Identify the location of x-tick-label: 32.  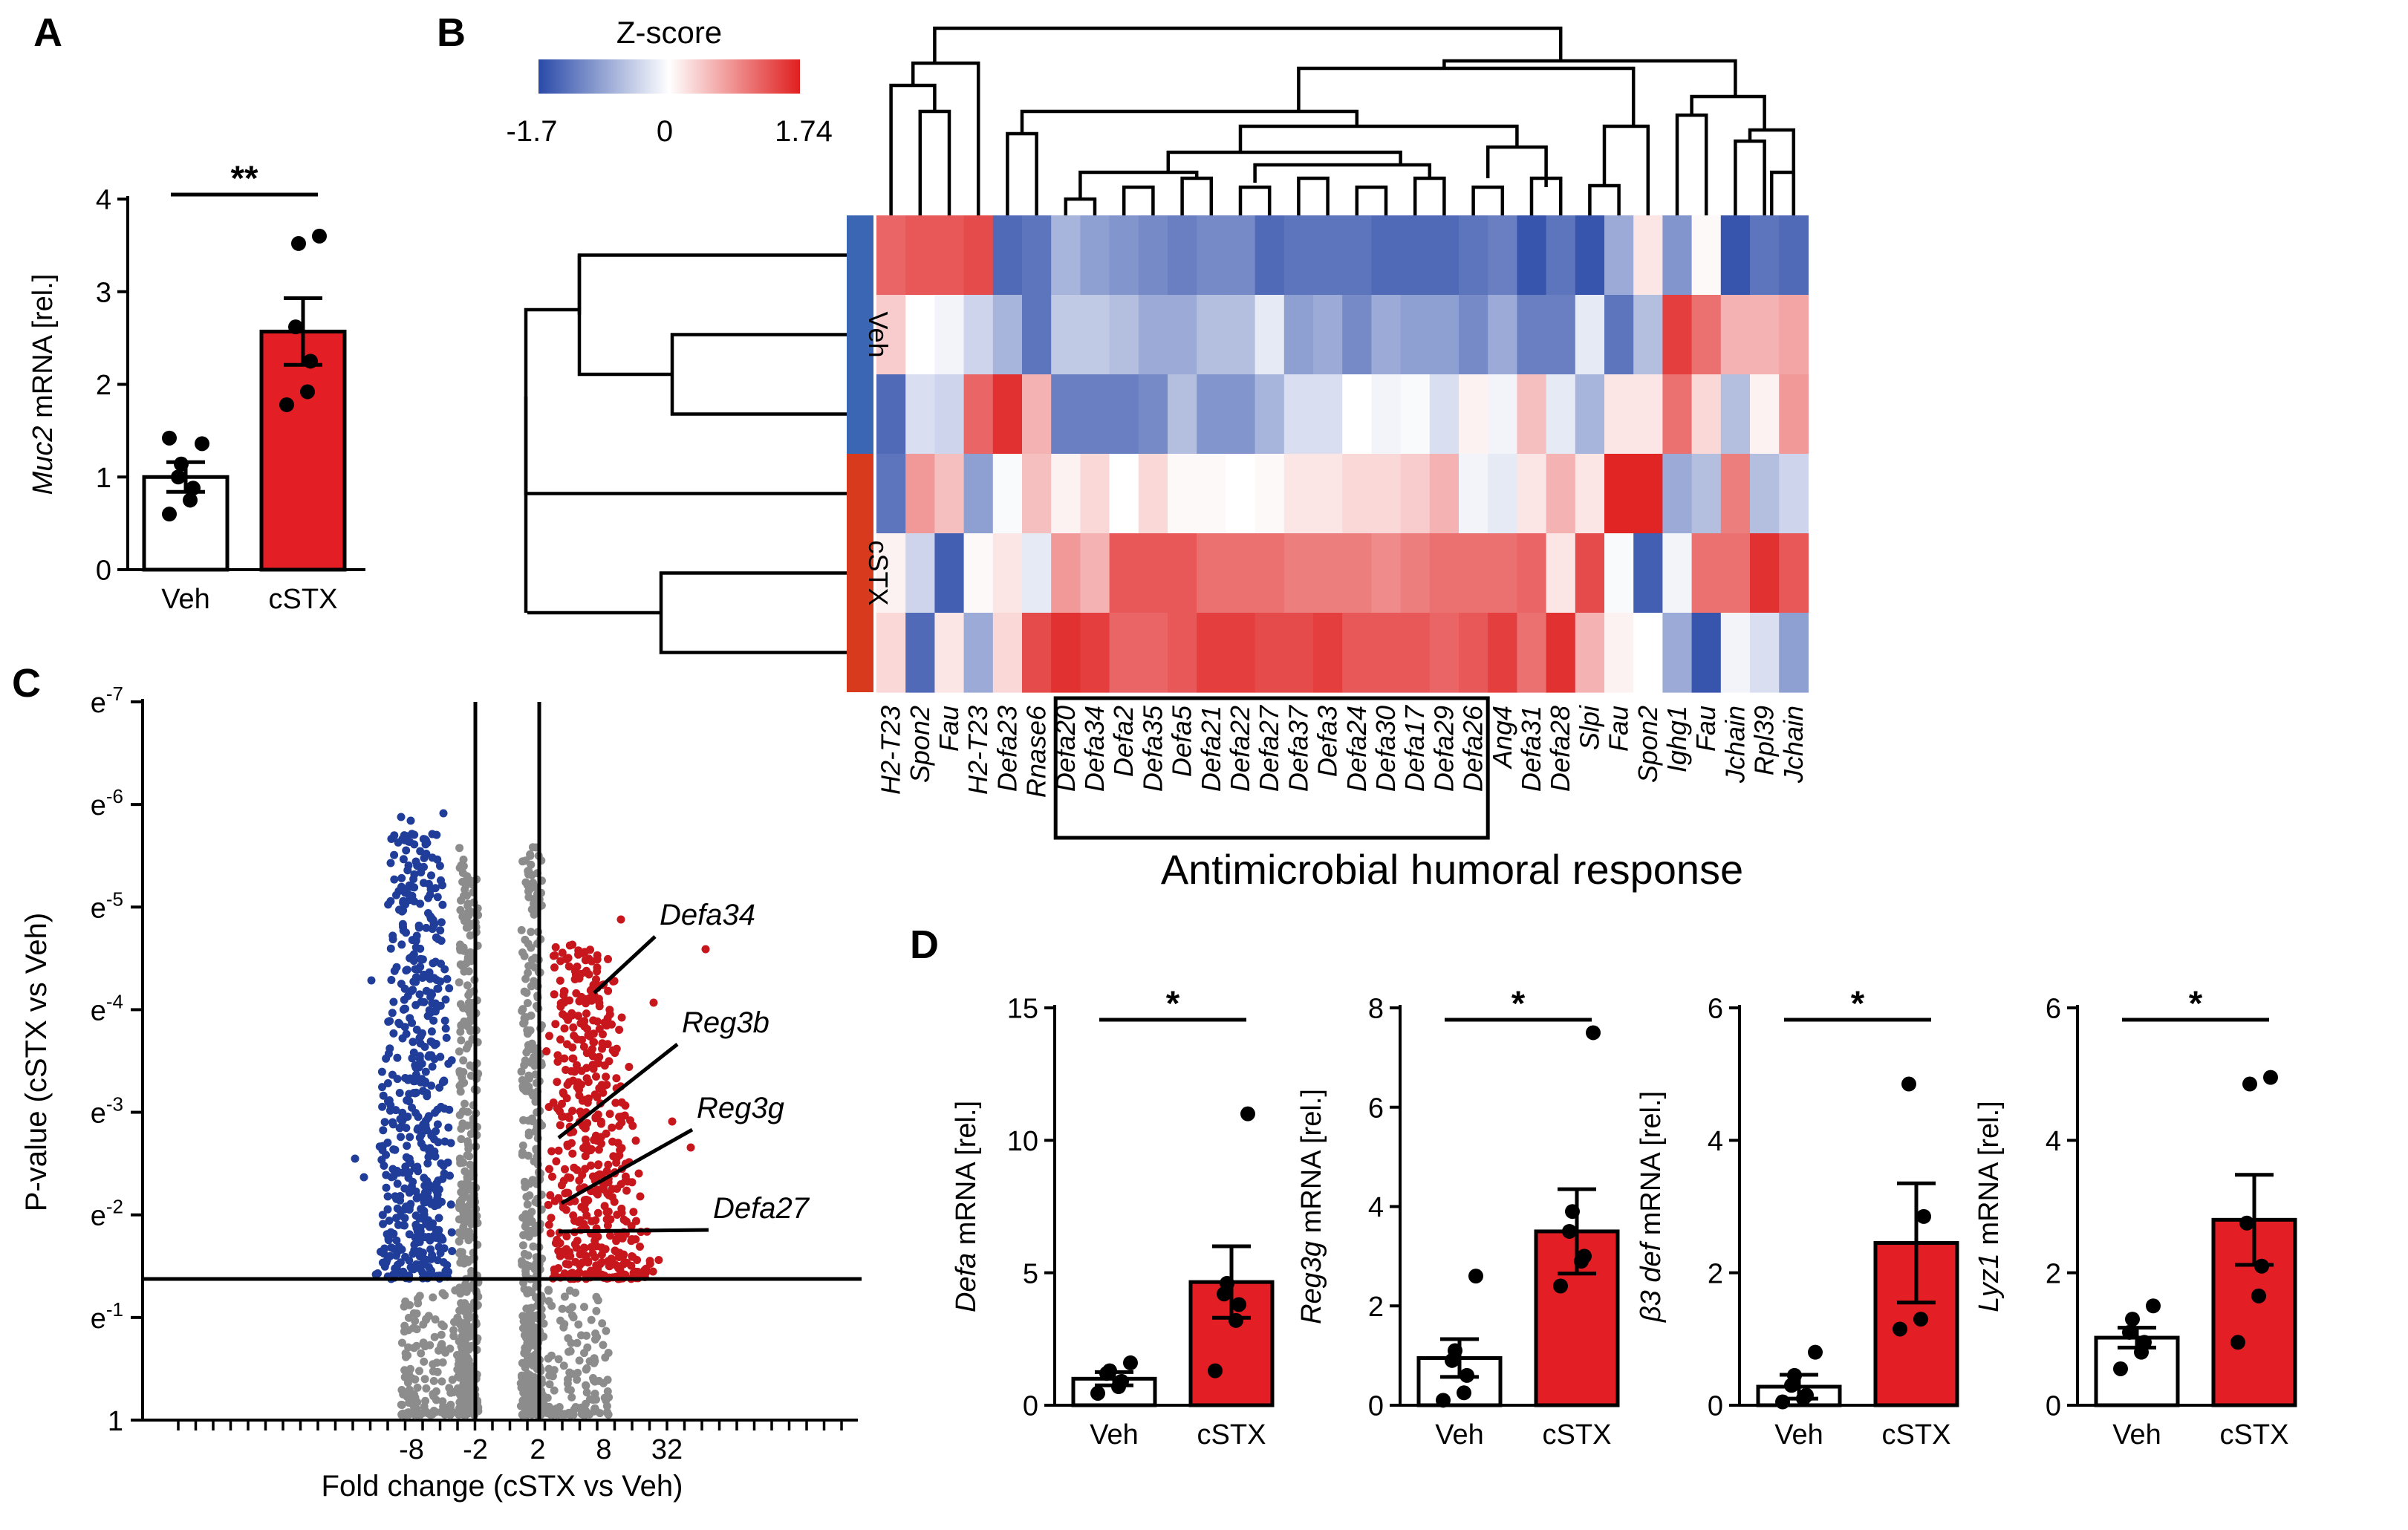
(667, 1449).